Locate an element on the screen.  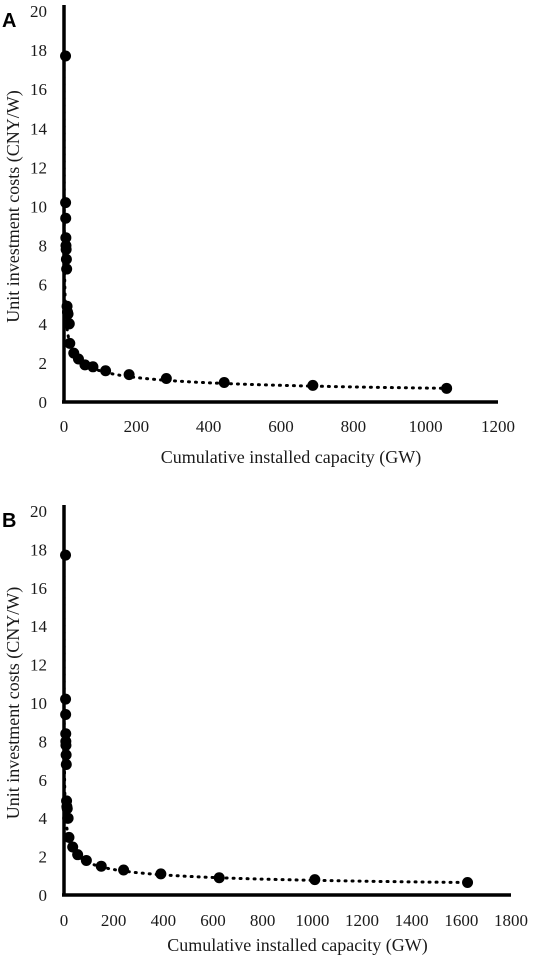
x-tick-label: 1600 is located at coordinates (461, 920).